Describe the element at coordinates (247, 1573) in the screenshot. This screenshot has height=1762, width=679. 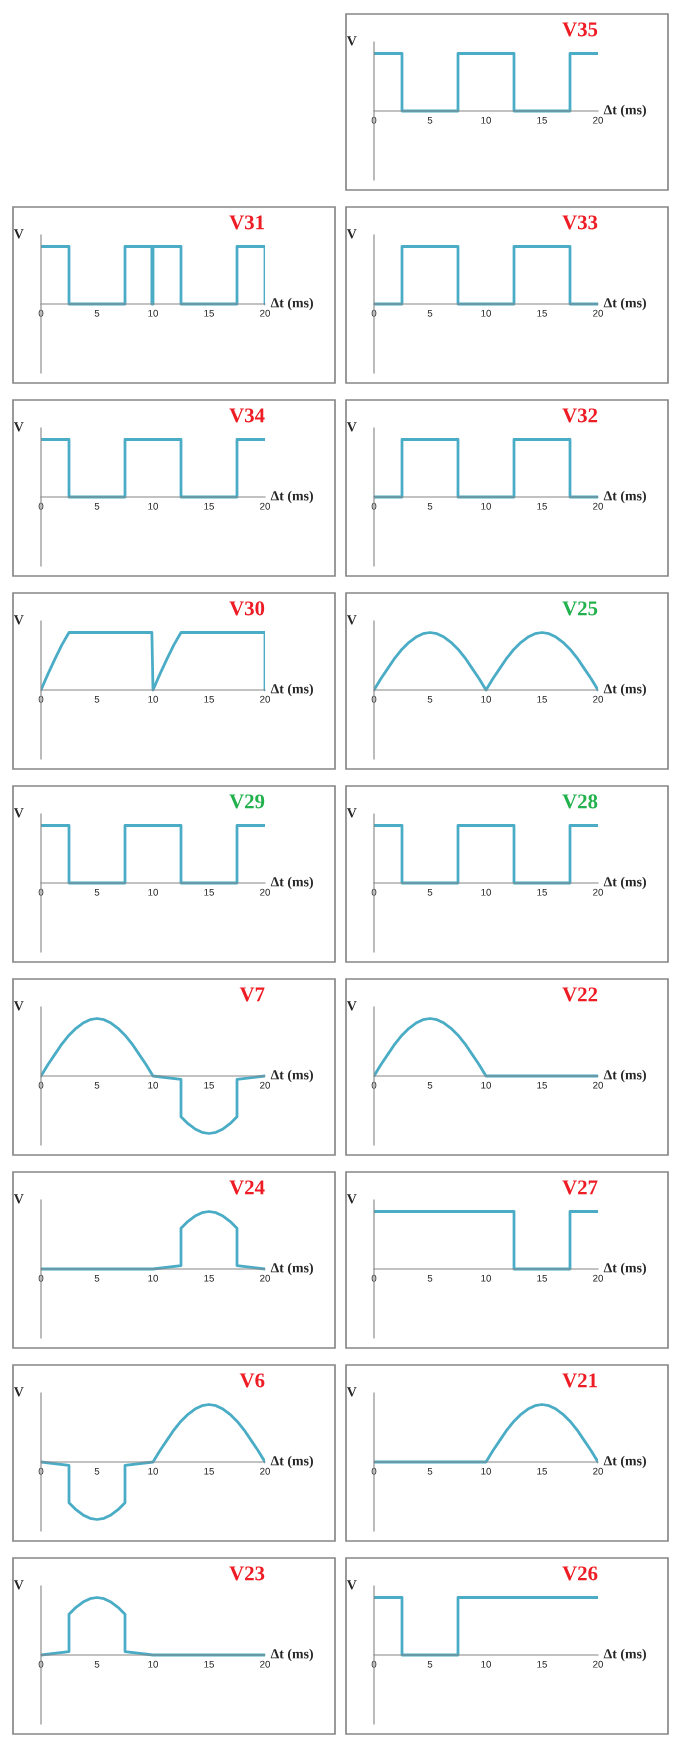
I see `chart-title: V23` at that location.